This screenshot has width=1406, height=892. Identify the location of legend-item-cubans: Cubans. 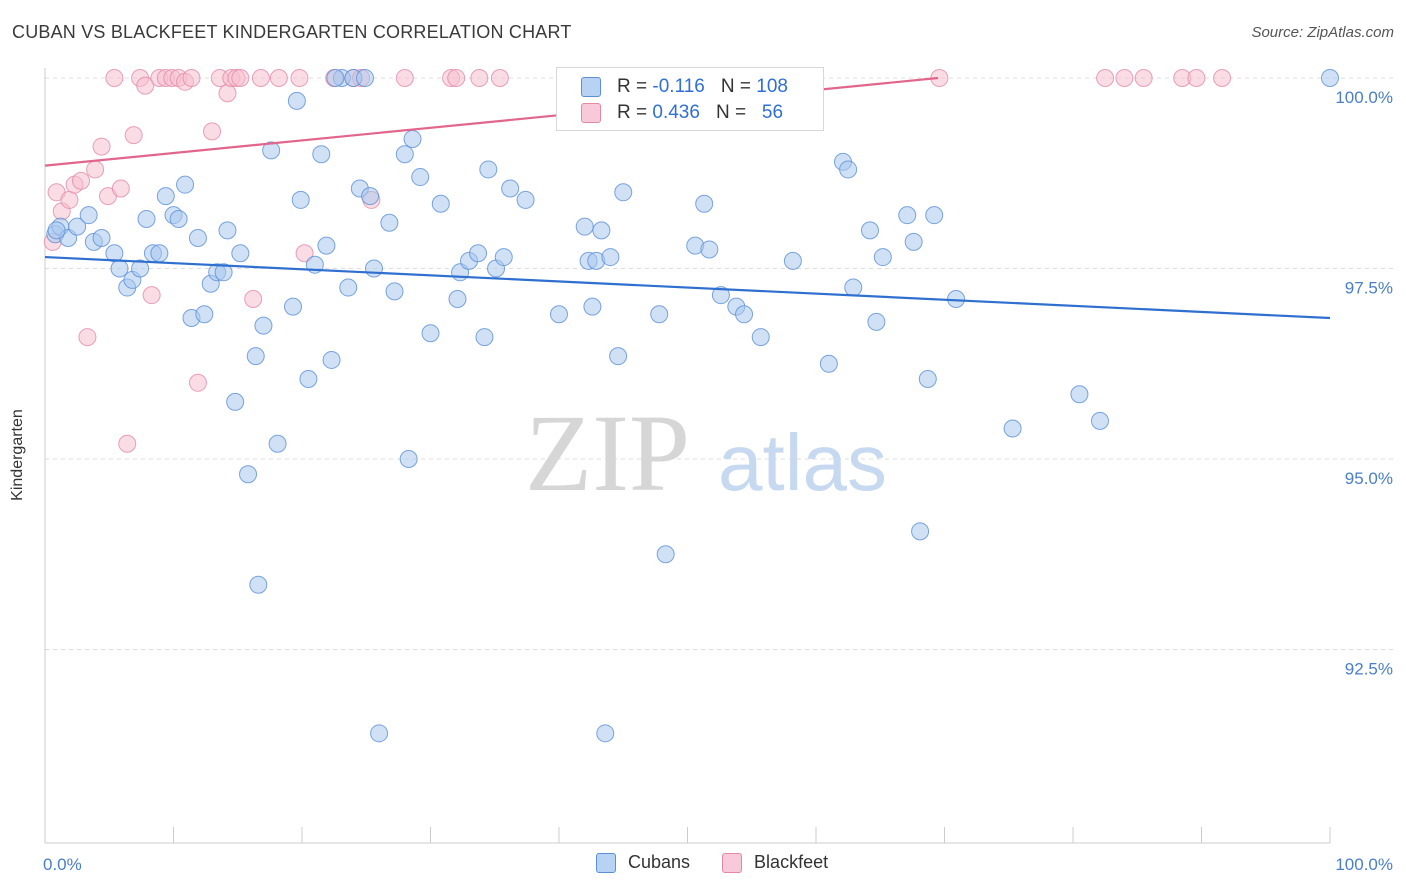
(643, 862).